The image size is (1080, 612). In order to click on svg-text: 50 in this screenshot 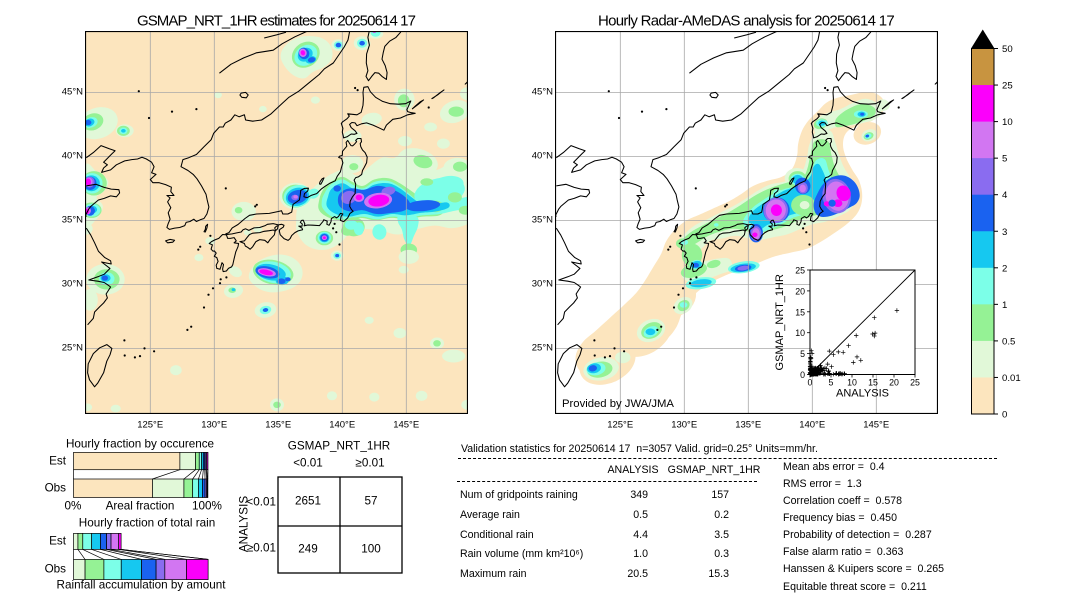, I will do `click(1007, 49)`.